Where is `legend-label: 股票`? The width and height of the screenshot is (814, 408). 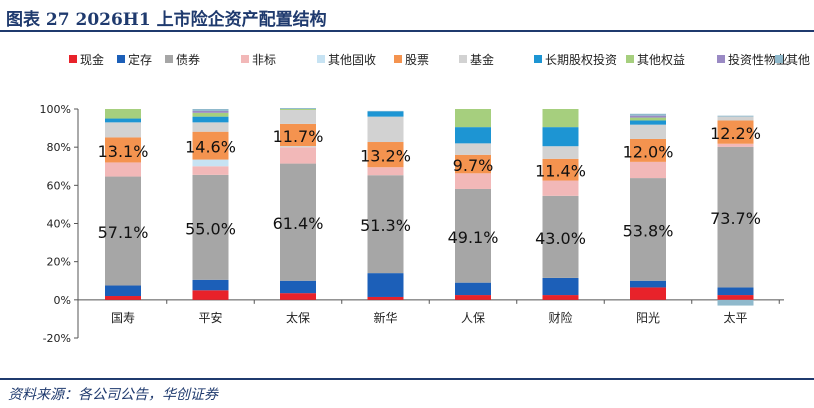 legend-label: 股票 is located at coordinates (417, 60).